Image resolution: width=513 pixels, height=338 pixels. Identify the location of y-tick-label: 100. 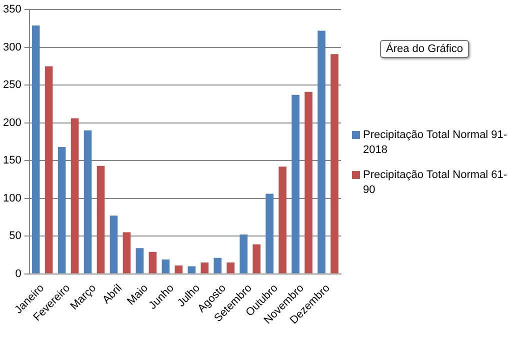
(12, 198).